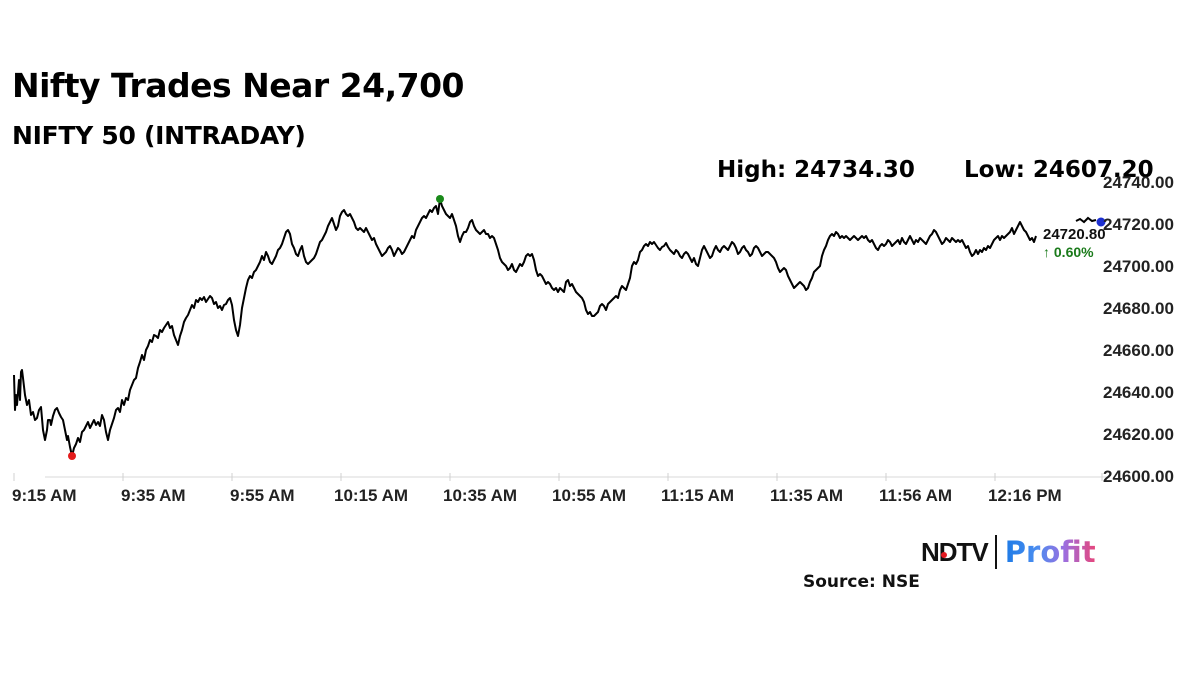 This screenshot has height=675, width=1200. What do you see at coordinates (944, 554) in the screenshot?
I see `ndtv-red-dot-icon` at bounding box center [944, 554].